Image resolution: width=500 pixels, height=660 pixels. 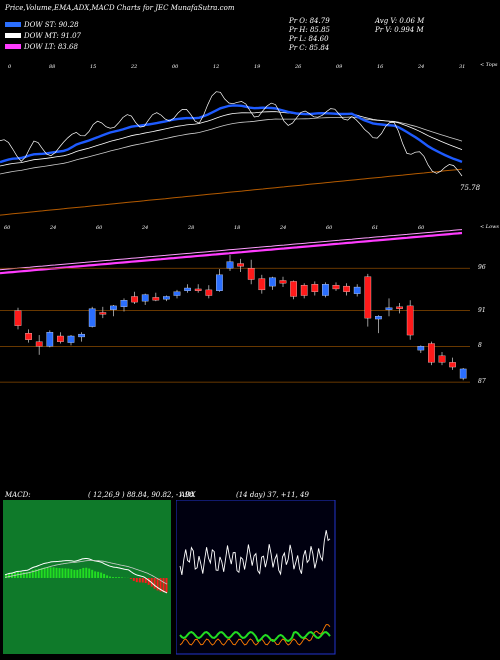 What do you see at coordinates (462, 67) in the screenshot?
I see `ema-top-tick: 31` at bounding box center [462, 67].